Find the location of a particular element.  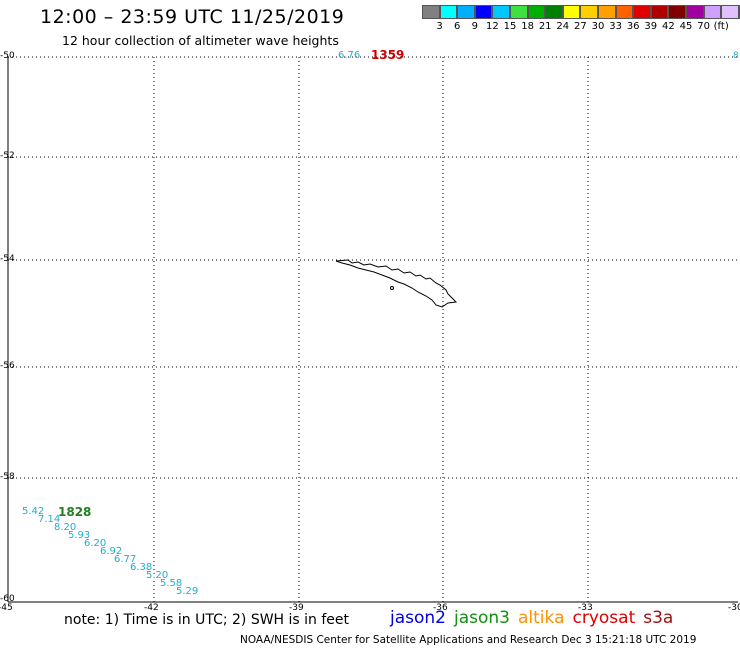

swh-value: 5.29 is located at coordinates (187, 591).